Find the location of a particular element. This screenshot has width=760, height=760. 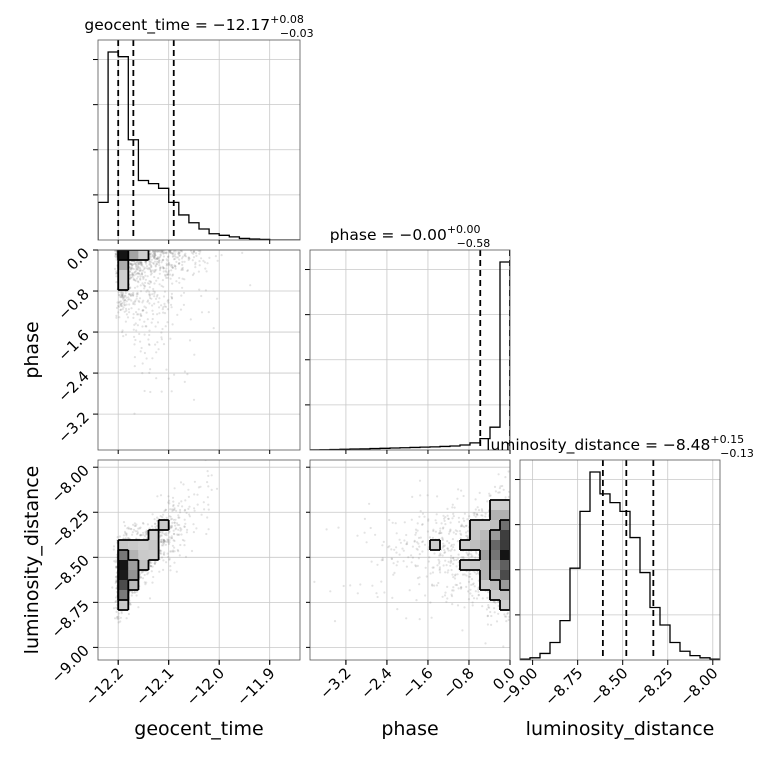

ytick-label-phase-3: −0.8 is located at coordinates (73, 304).